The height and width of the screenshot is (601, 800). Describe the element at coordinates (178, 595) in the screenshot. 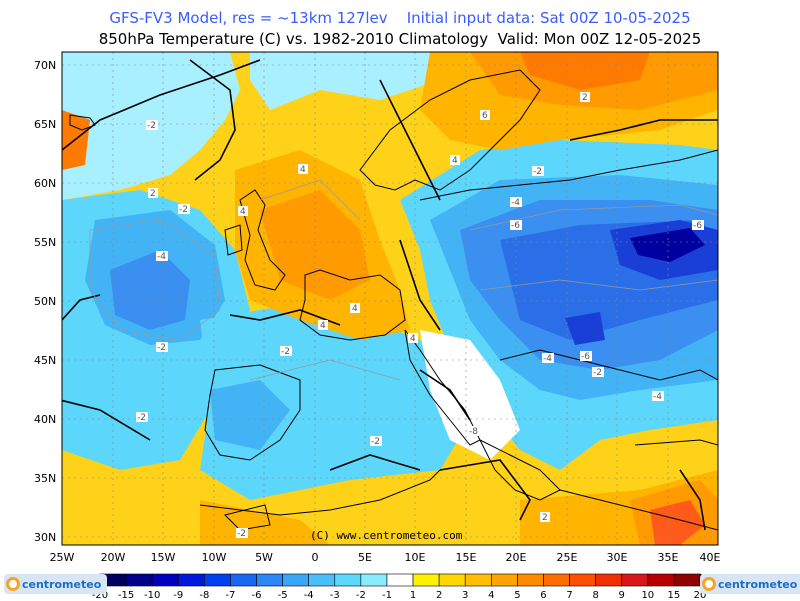

I see `colorbar-tick-label: -9` at that location.